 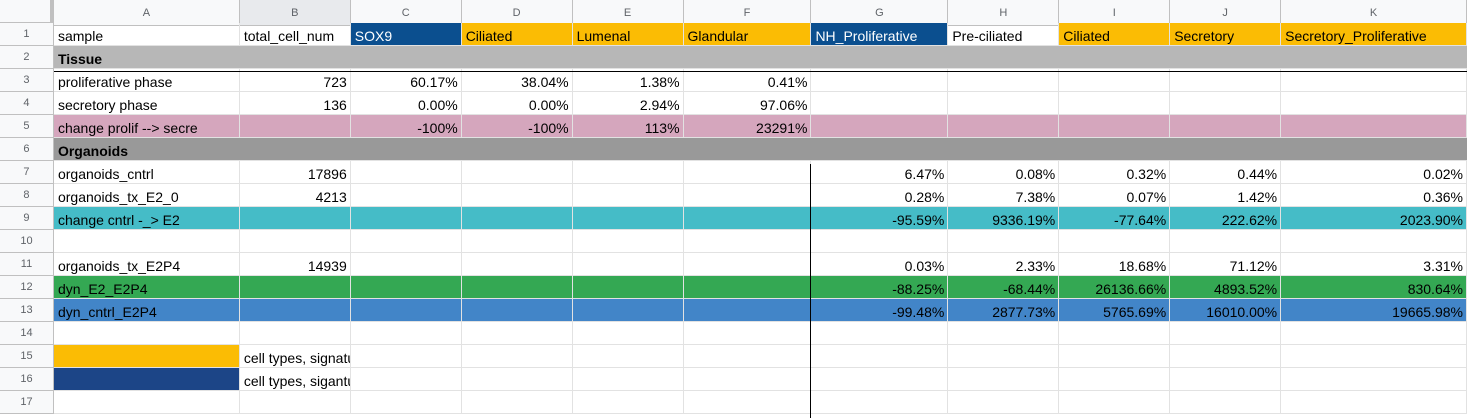 I want to click on cell-i10, so click(x=1115, y=241).